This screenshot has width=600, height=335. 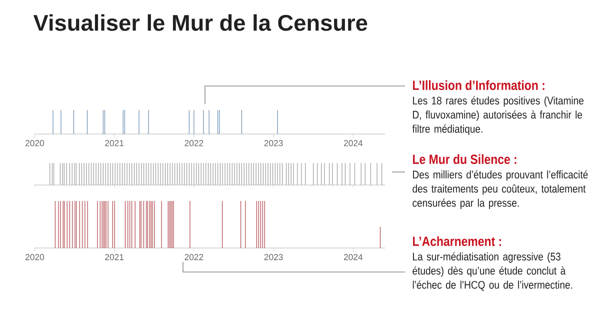 What do you see at coordinates (492, 271) in the screenshot?
I see `text: La sur-médiatisation agressive (53 études) dès qu’une étude conclut à l’échec de l’HCQ ou de l’ivermectine.` at bounding box center [492, 271].